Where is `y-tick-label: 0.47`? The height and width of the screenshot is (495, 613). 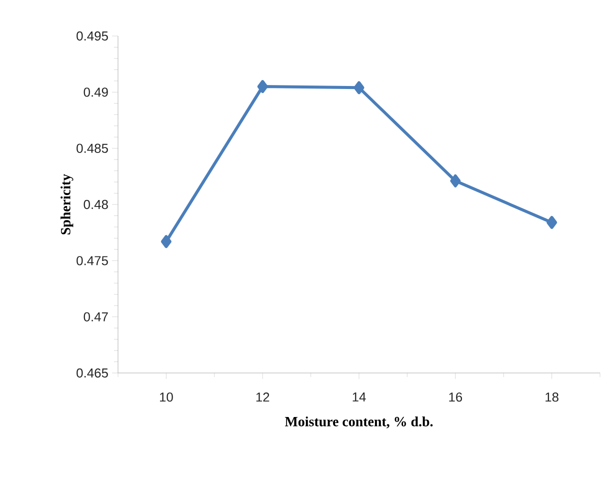
y-tick-label: 0.47 is located at coordinates (96, 317).